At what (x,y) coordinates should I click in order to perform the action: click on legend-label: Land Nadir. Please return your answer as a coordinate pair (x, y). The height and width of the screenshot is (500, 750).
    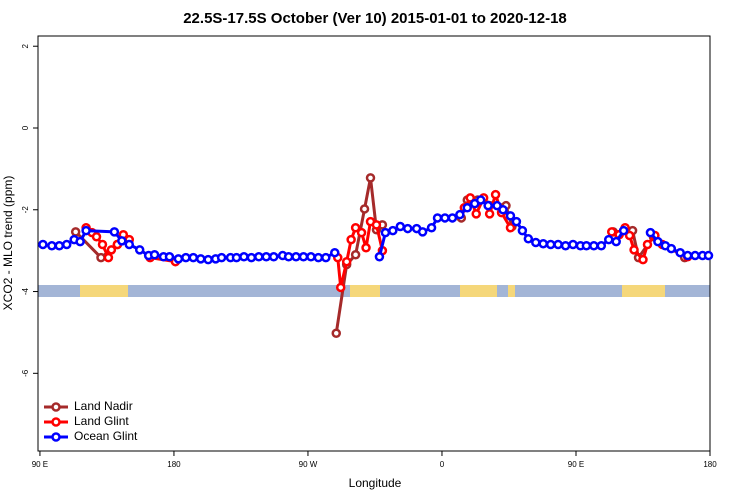
    Looking at the image, I should click on (103, 406).